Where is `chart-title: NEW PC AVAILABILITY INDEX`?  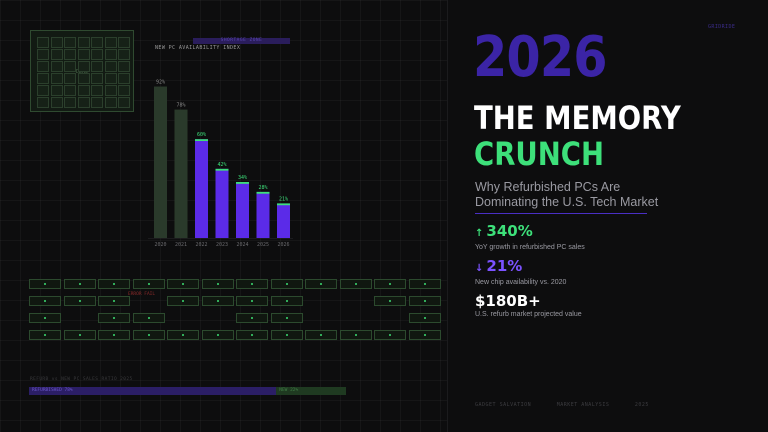 chart-title: NEW PC AVAILABILITY INDEX is located at coordinates (198, 48).